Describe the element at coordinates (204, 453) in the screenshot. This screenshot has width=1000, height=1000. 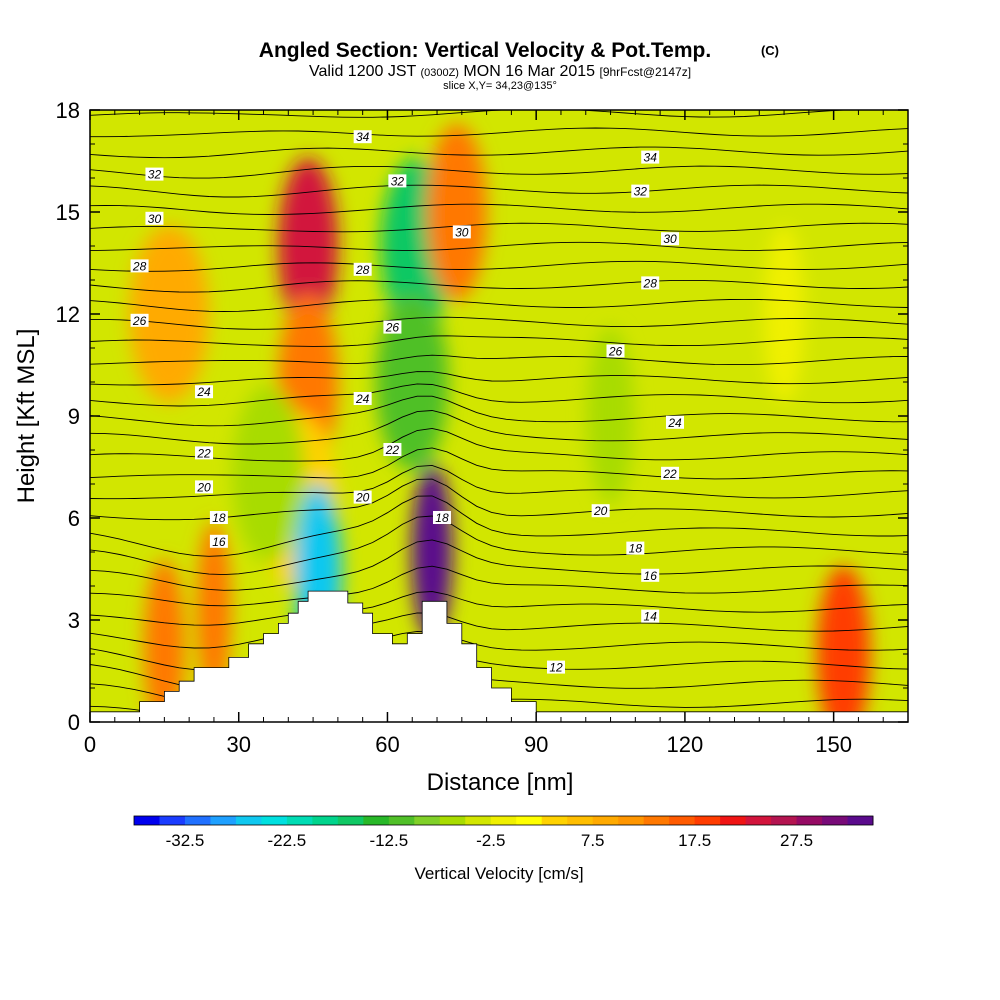
I see `contour-label: 22` at that location.